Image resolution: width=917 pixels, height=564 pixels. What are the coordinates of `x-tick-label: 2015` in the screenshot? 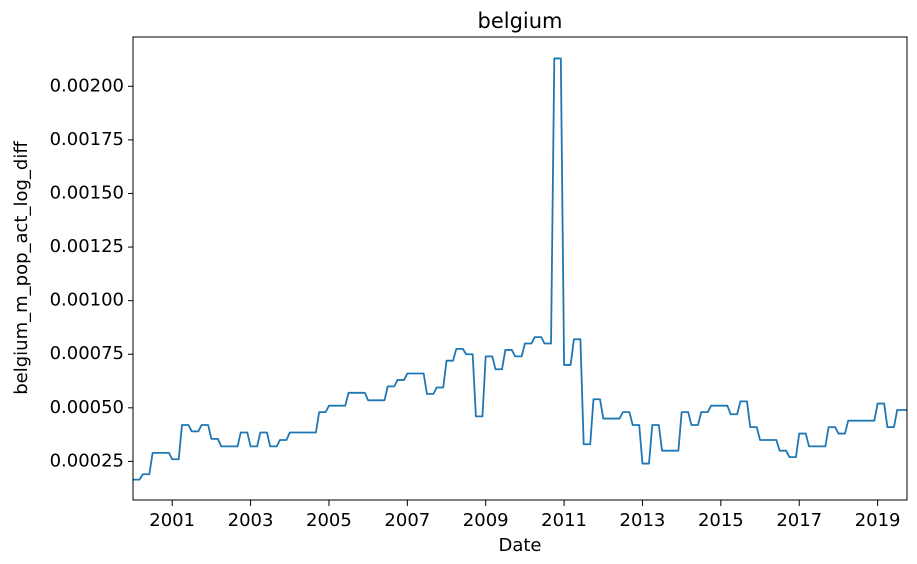 It's located at (721, 520).